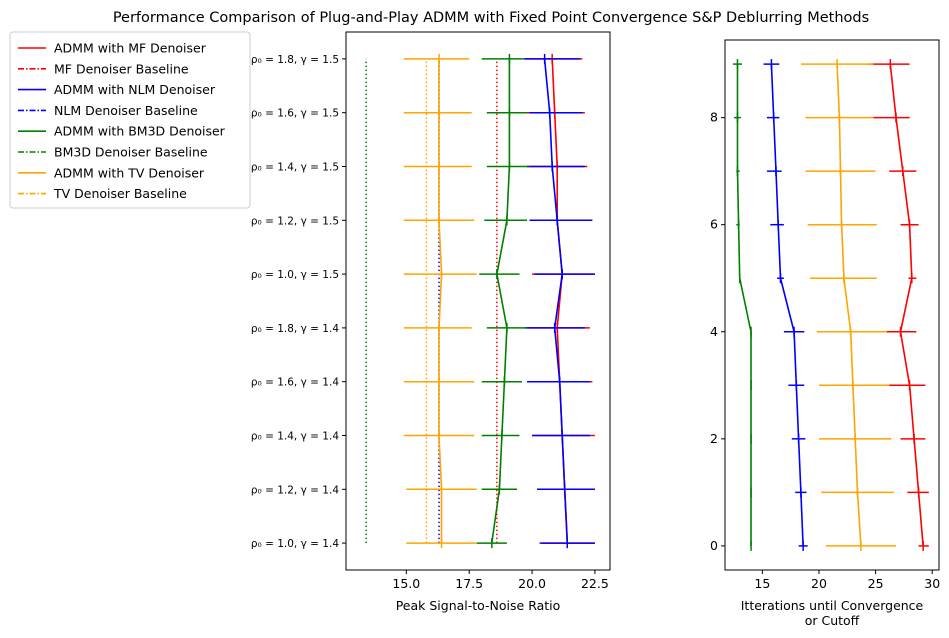  I want to click on p2-ytick-label-3: 6, so click(714, 224).